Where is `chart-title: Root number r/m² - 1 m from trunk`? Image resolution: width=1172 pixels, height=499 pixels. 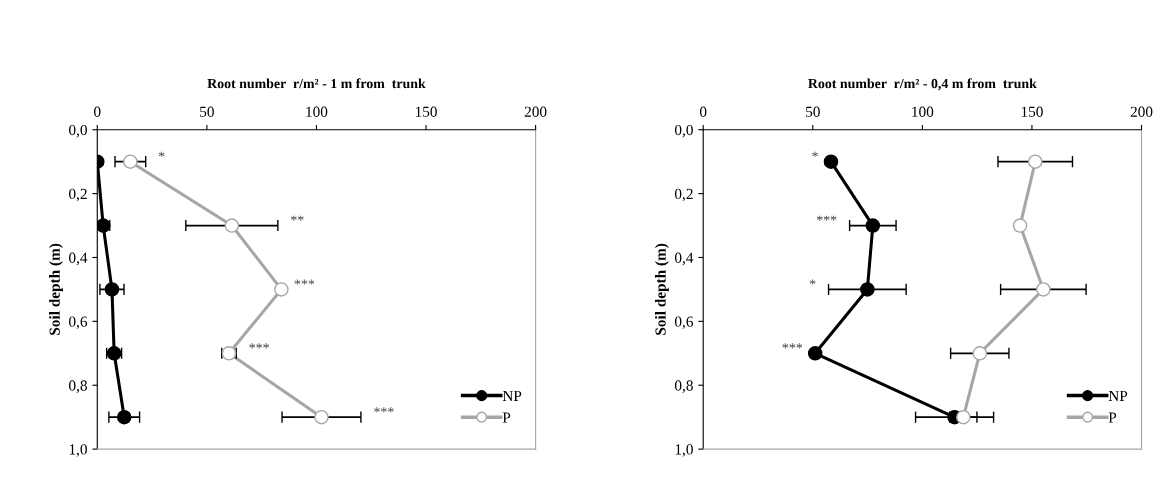
chart-title: Root number r/m² - 1 m from trunk is located at coordinates (316, 83).